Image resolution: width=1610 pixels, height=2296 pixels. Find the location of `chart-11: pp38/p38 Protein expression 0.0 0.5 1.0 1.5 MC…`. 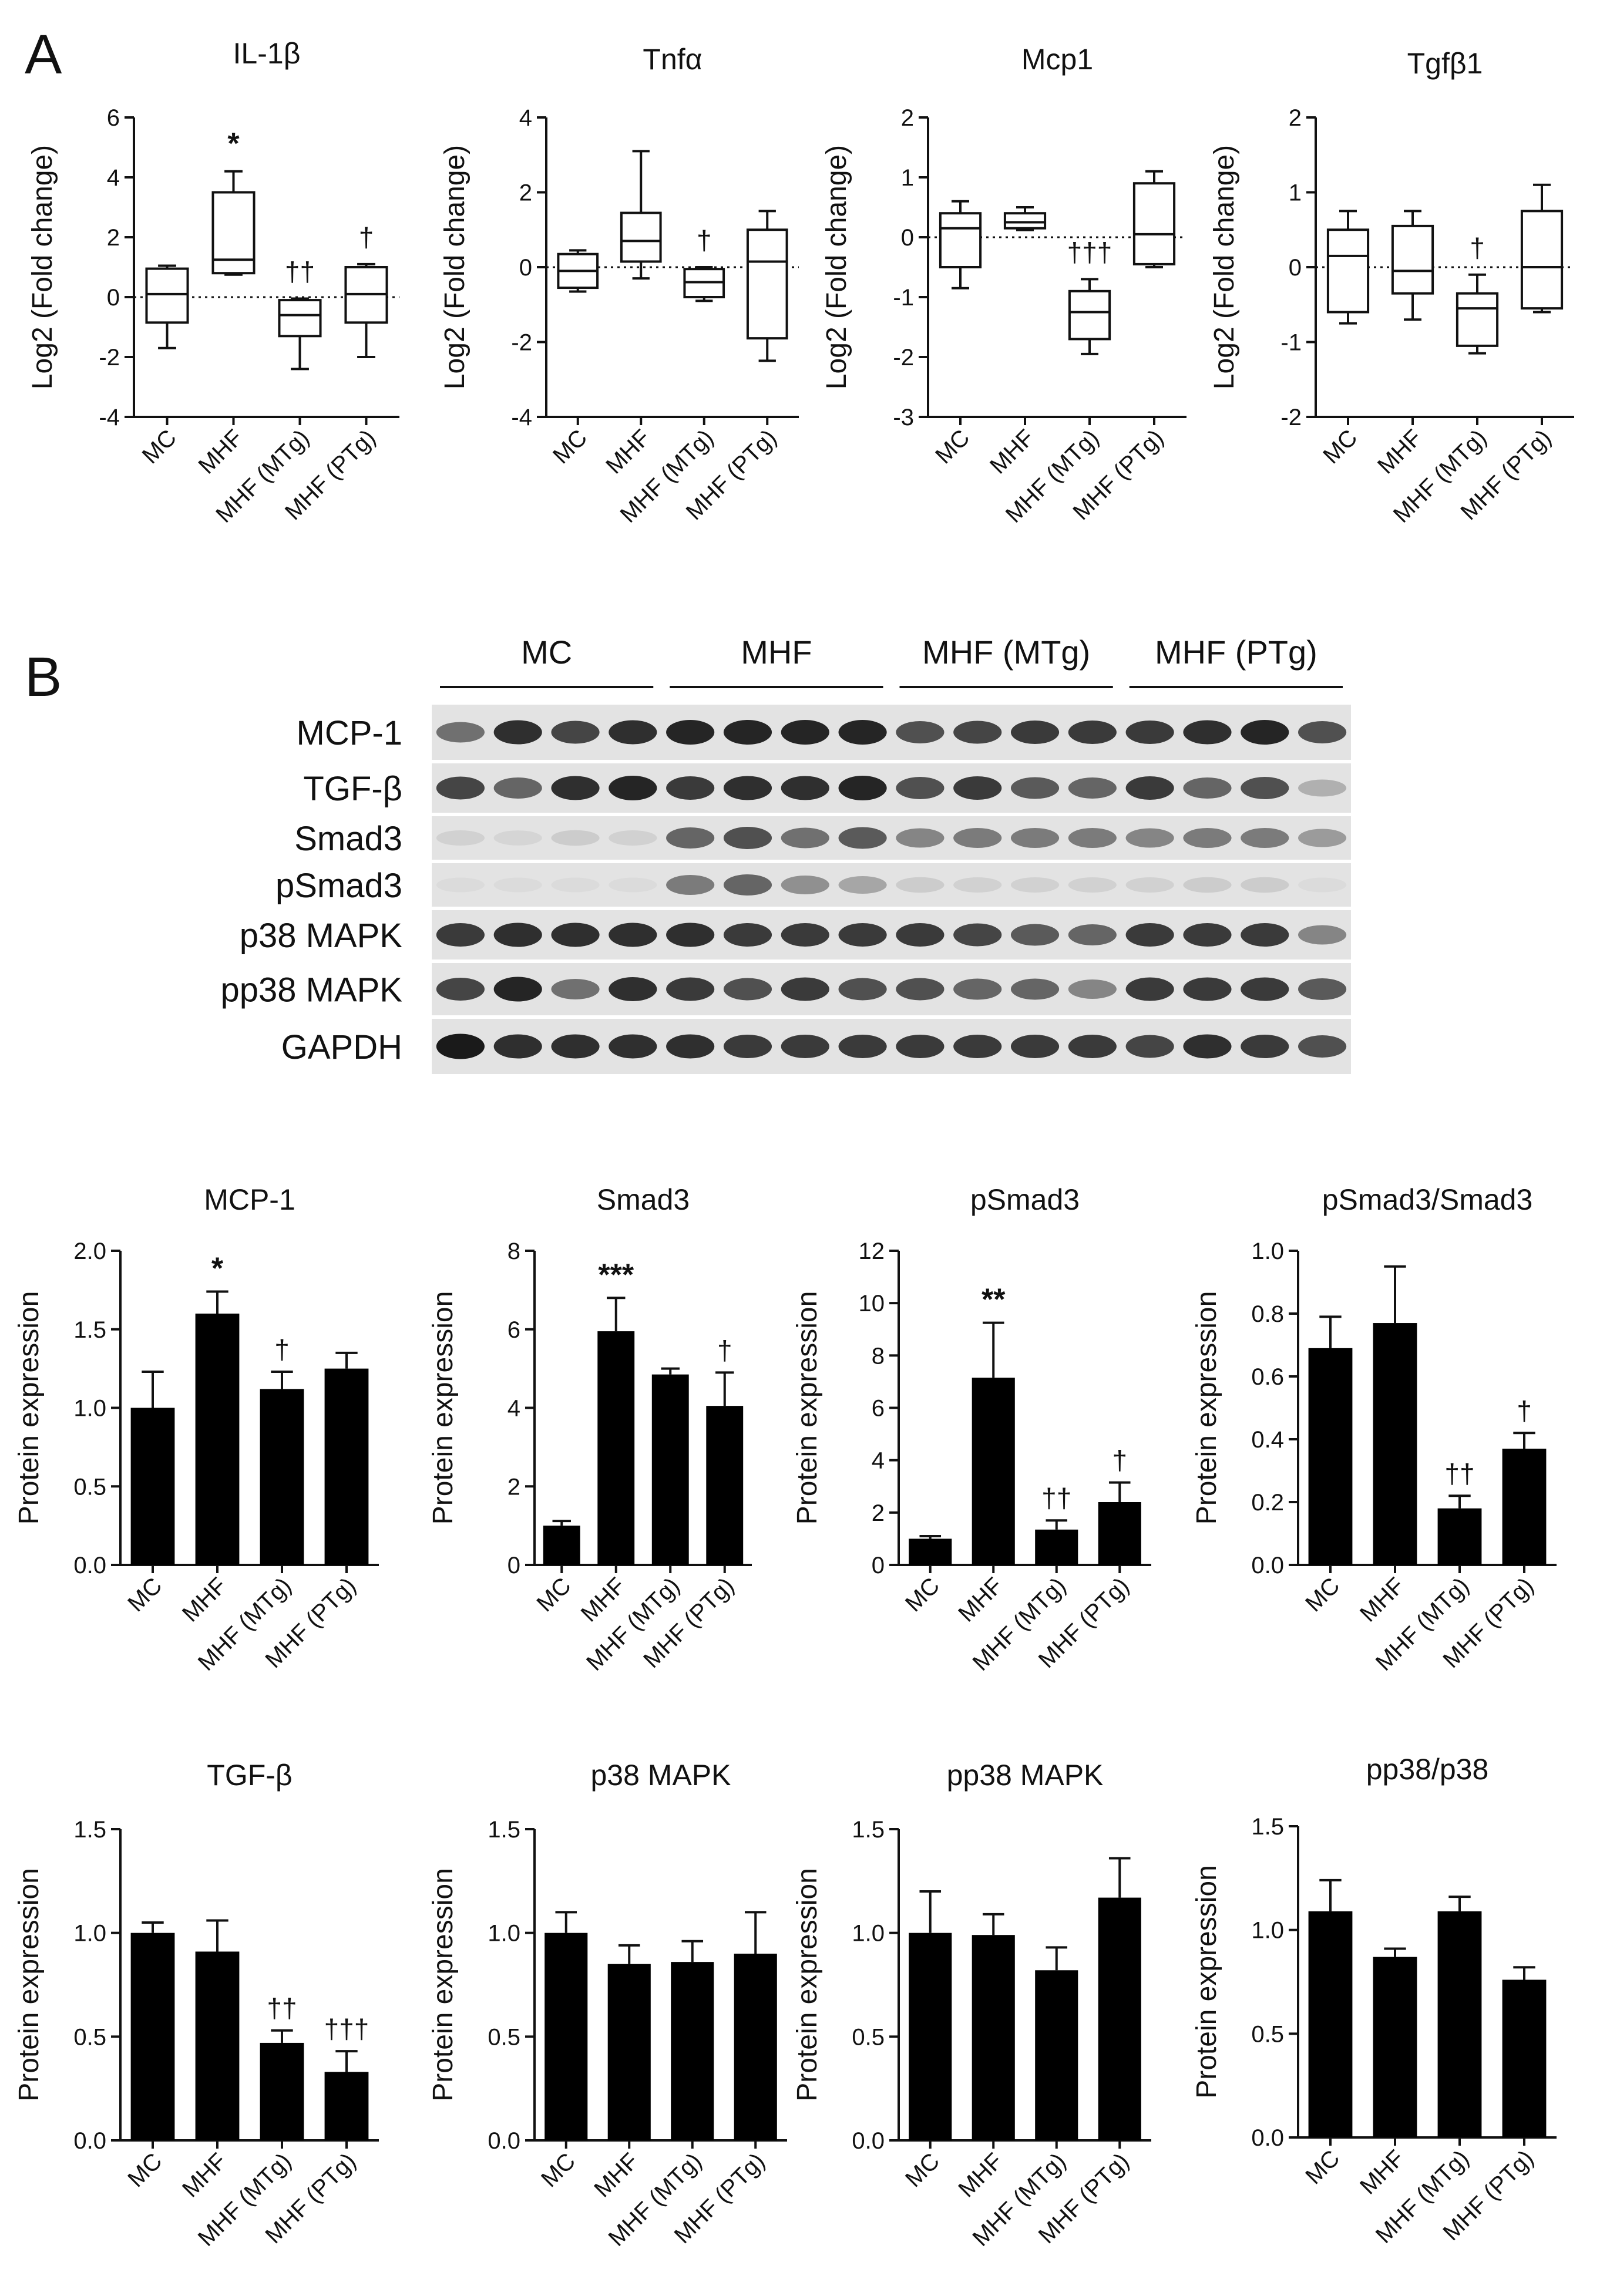

chart-11: pp38/p38 Protein expression 0.0 0.5 1.0 1.5 MC… is located at coordinates (1374, 2000).